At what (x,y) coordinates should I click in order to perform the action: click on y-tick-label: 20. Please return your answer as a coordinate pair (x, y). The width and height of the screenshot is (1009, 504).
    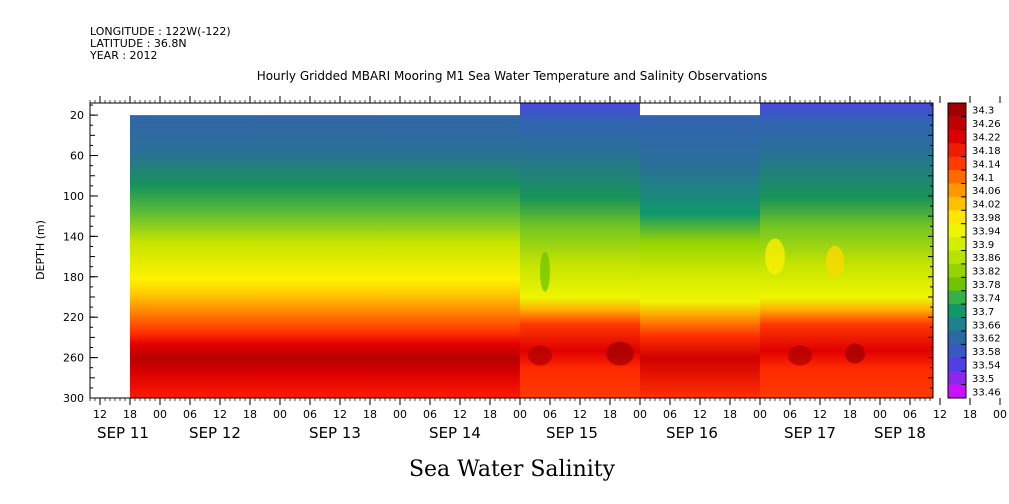
    Looking at the image, I should click on (77, 115).